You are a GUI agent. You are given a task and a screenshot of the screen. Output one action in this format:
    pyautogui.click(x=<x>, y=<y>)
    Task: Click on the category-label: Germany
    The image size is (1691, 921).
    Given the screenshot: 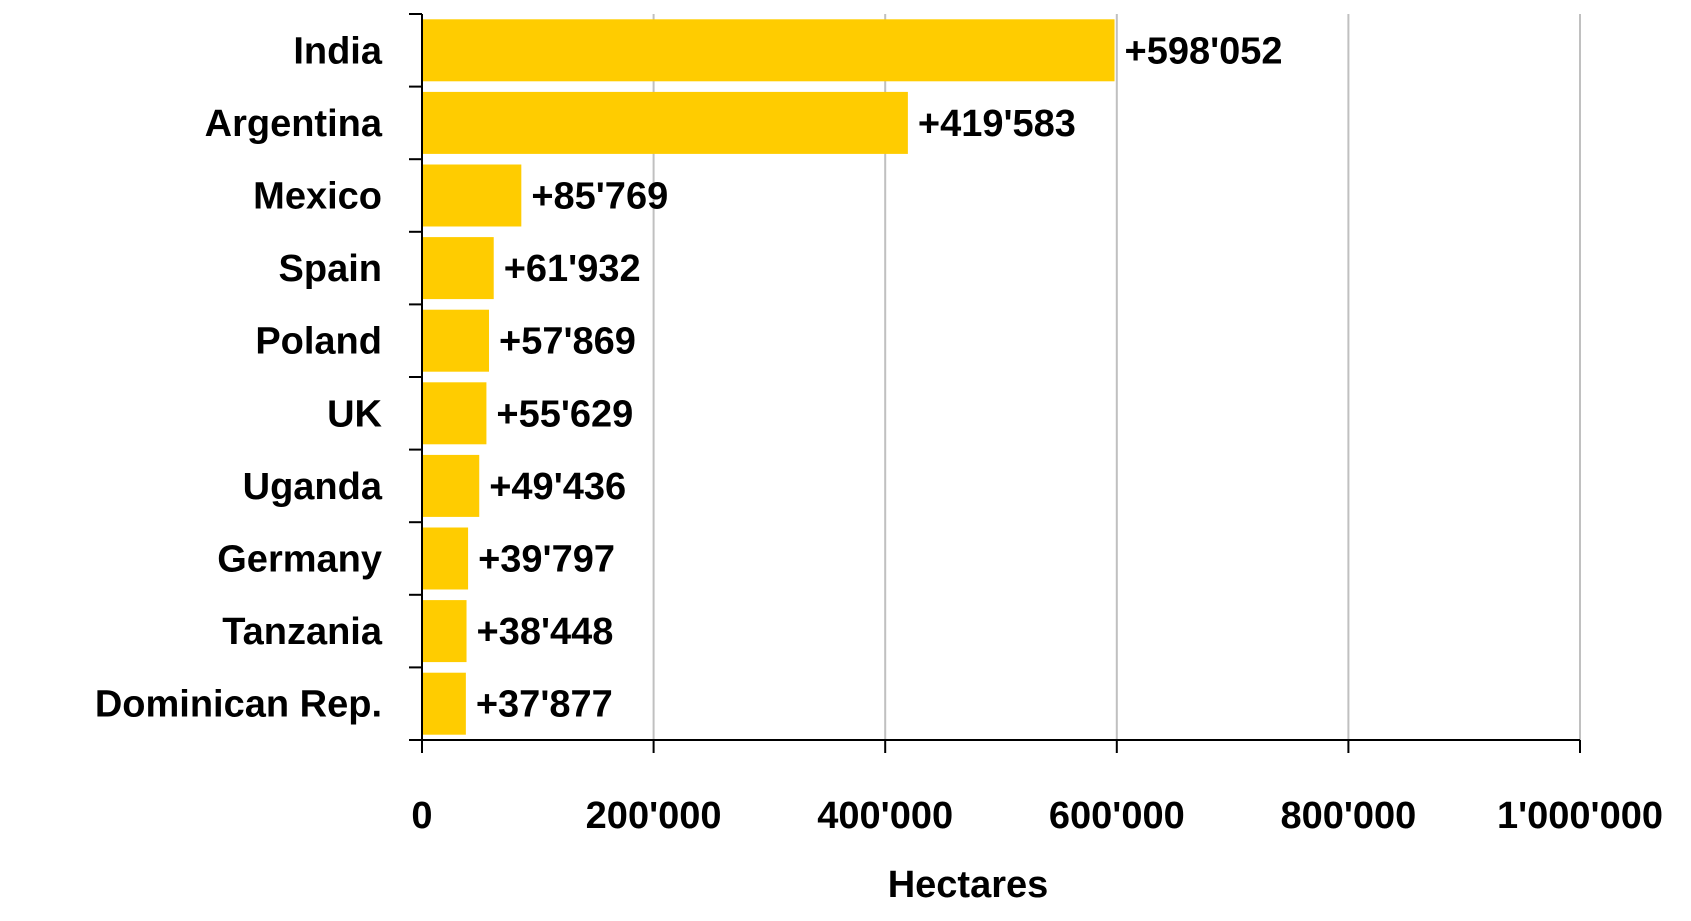 What is the action you would take?
    pyautogui.click(x=299, y=560)
    